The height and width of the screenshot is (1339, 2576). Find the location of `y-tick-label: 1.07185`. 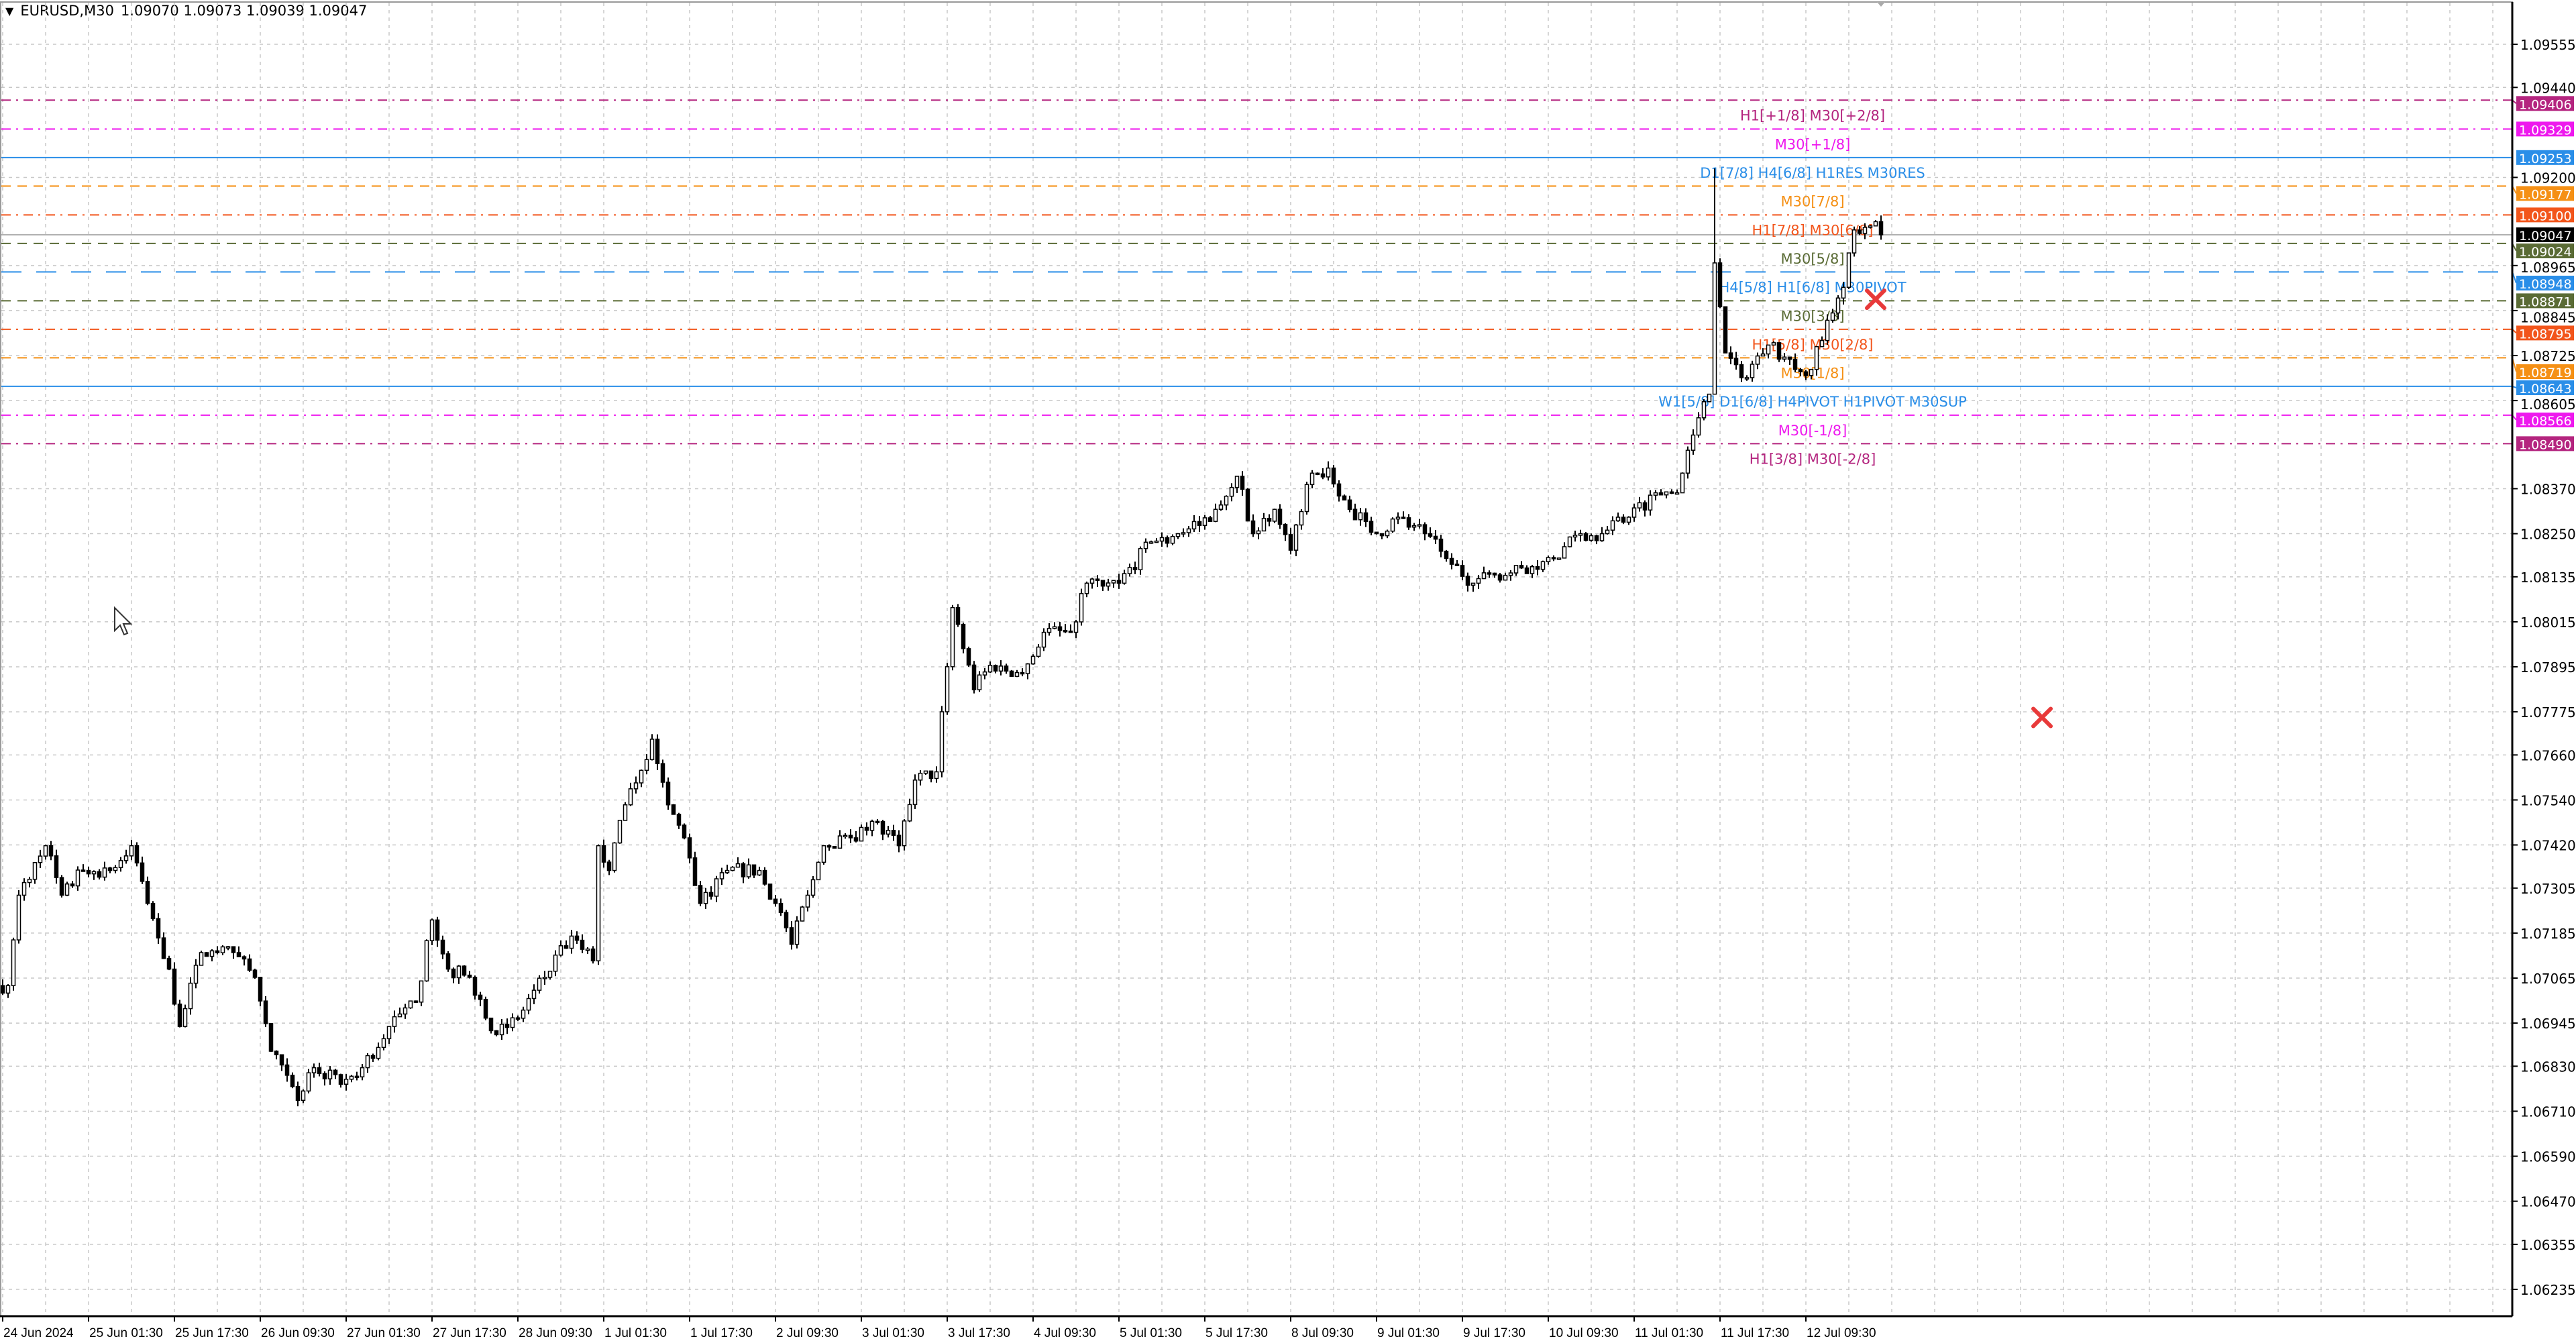

y-tick-label: 1.07185 is located at coordinates (2548, 934).